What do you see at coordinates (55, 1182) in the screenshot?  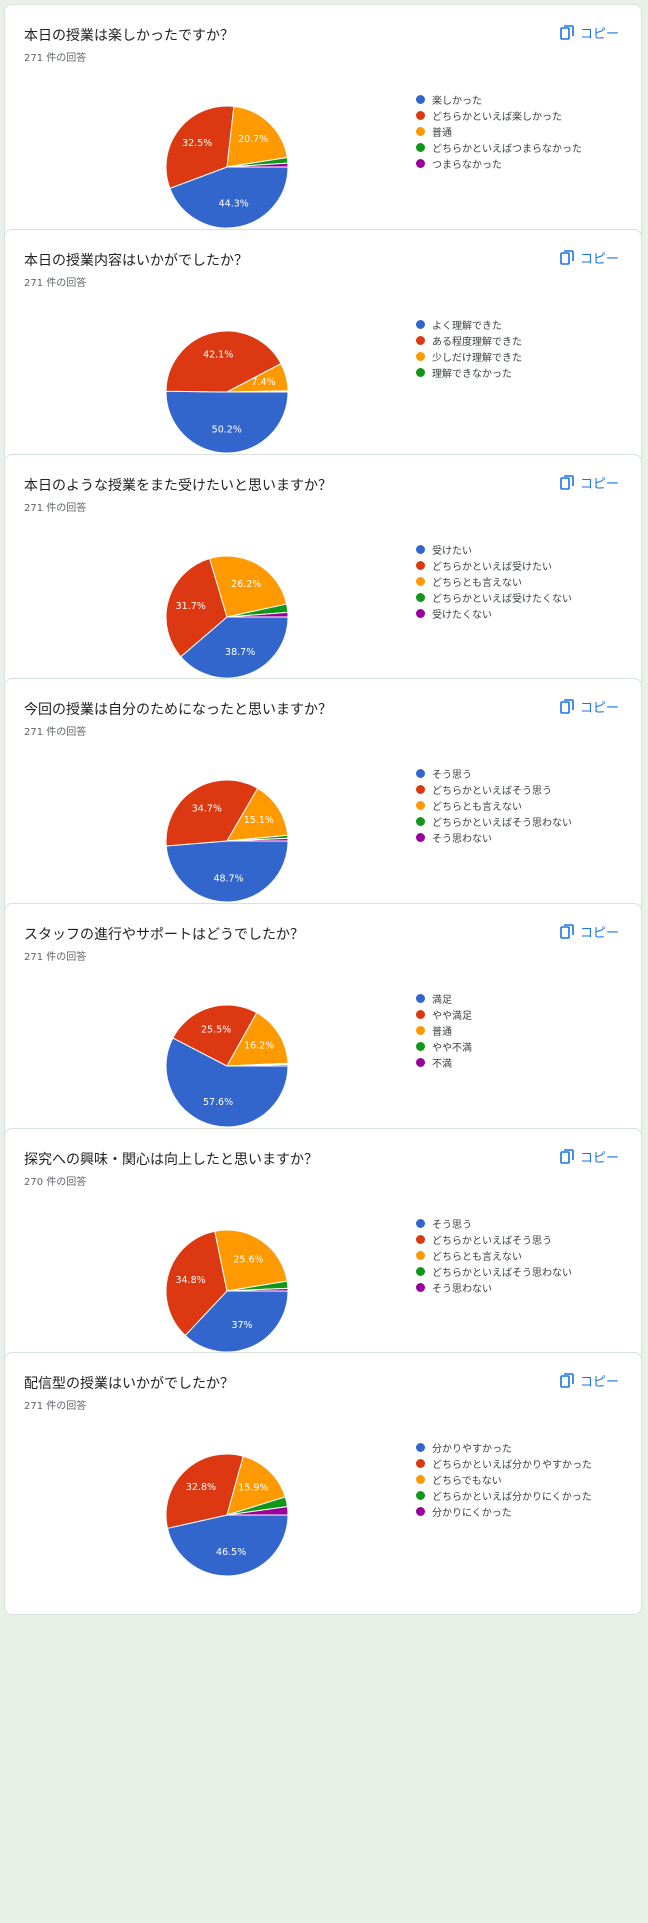 I see `response-count: 270 件の回答` at bounding box center [55, 1182].